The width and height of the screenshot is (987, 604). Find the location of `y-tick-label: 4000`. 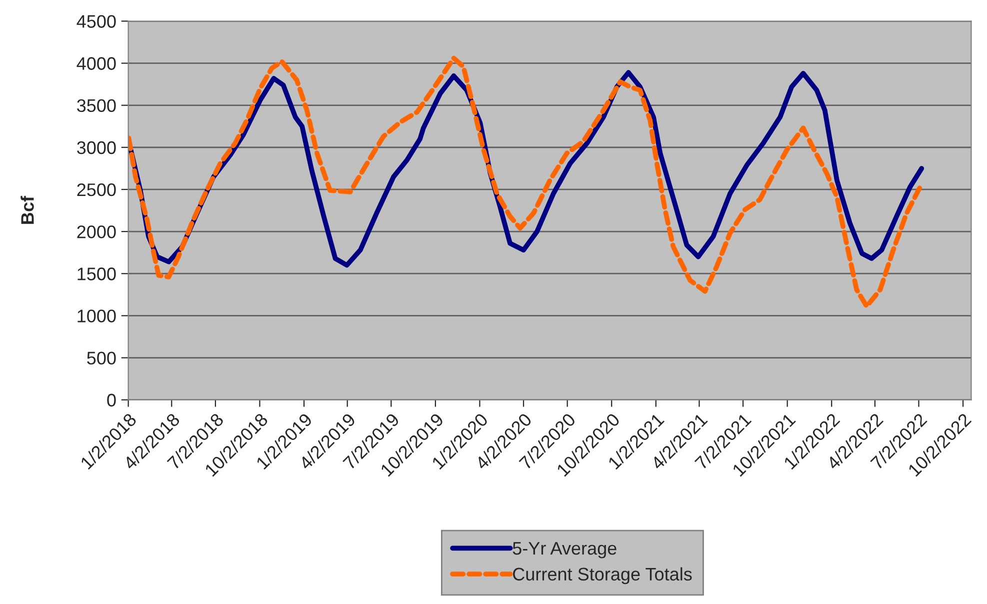

y-tick-label: 4000 is located at coordinates (96, 63).